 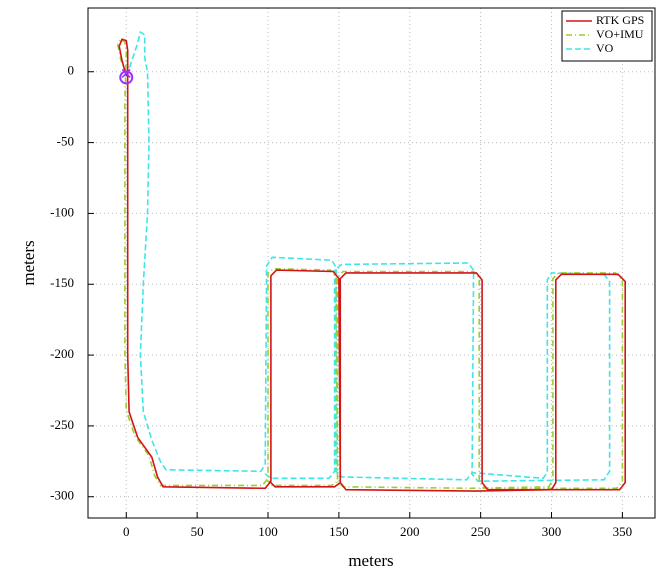 What do you see at coordinates (268, 531) in the screenshot?
I see `x-tick-label: 100` at bounding box center [268, 531].